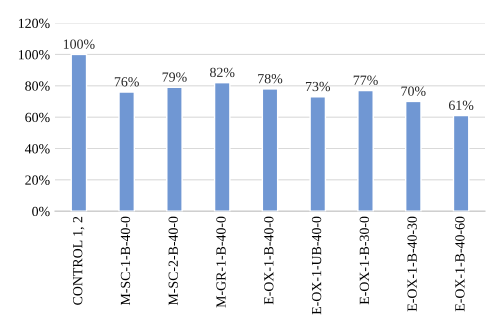 The image size is (500, 330). I want to click on x-tick-label: M-SC-1-B-40-0, so click(125, 261).